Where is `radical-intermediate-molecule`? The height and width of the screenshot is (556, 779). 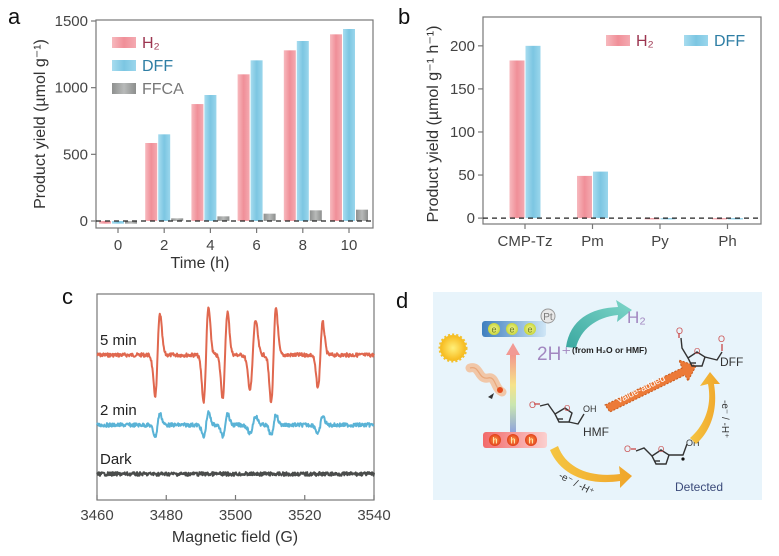 radical-intermediate-molecule is located at coordinates (659, 454).